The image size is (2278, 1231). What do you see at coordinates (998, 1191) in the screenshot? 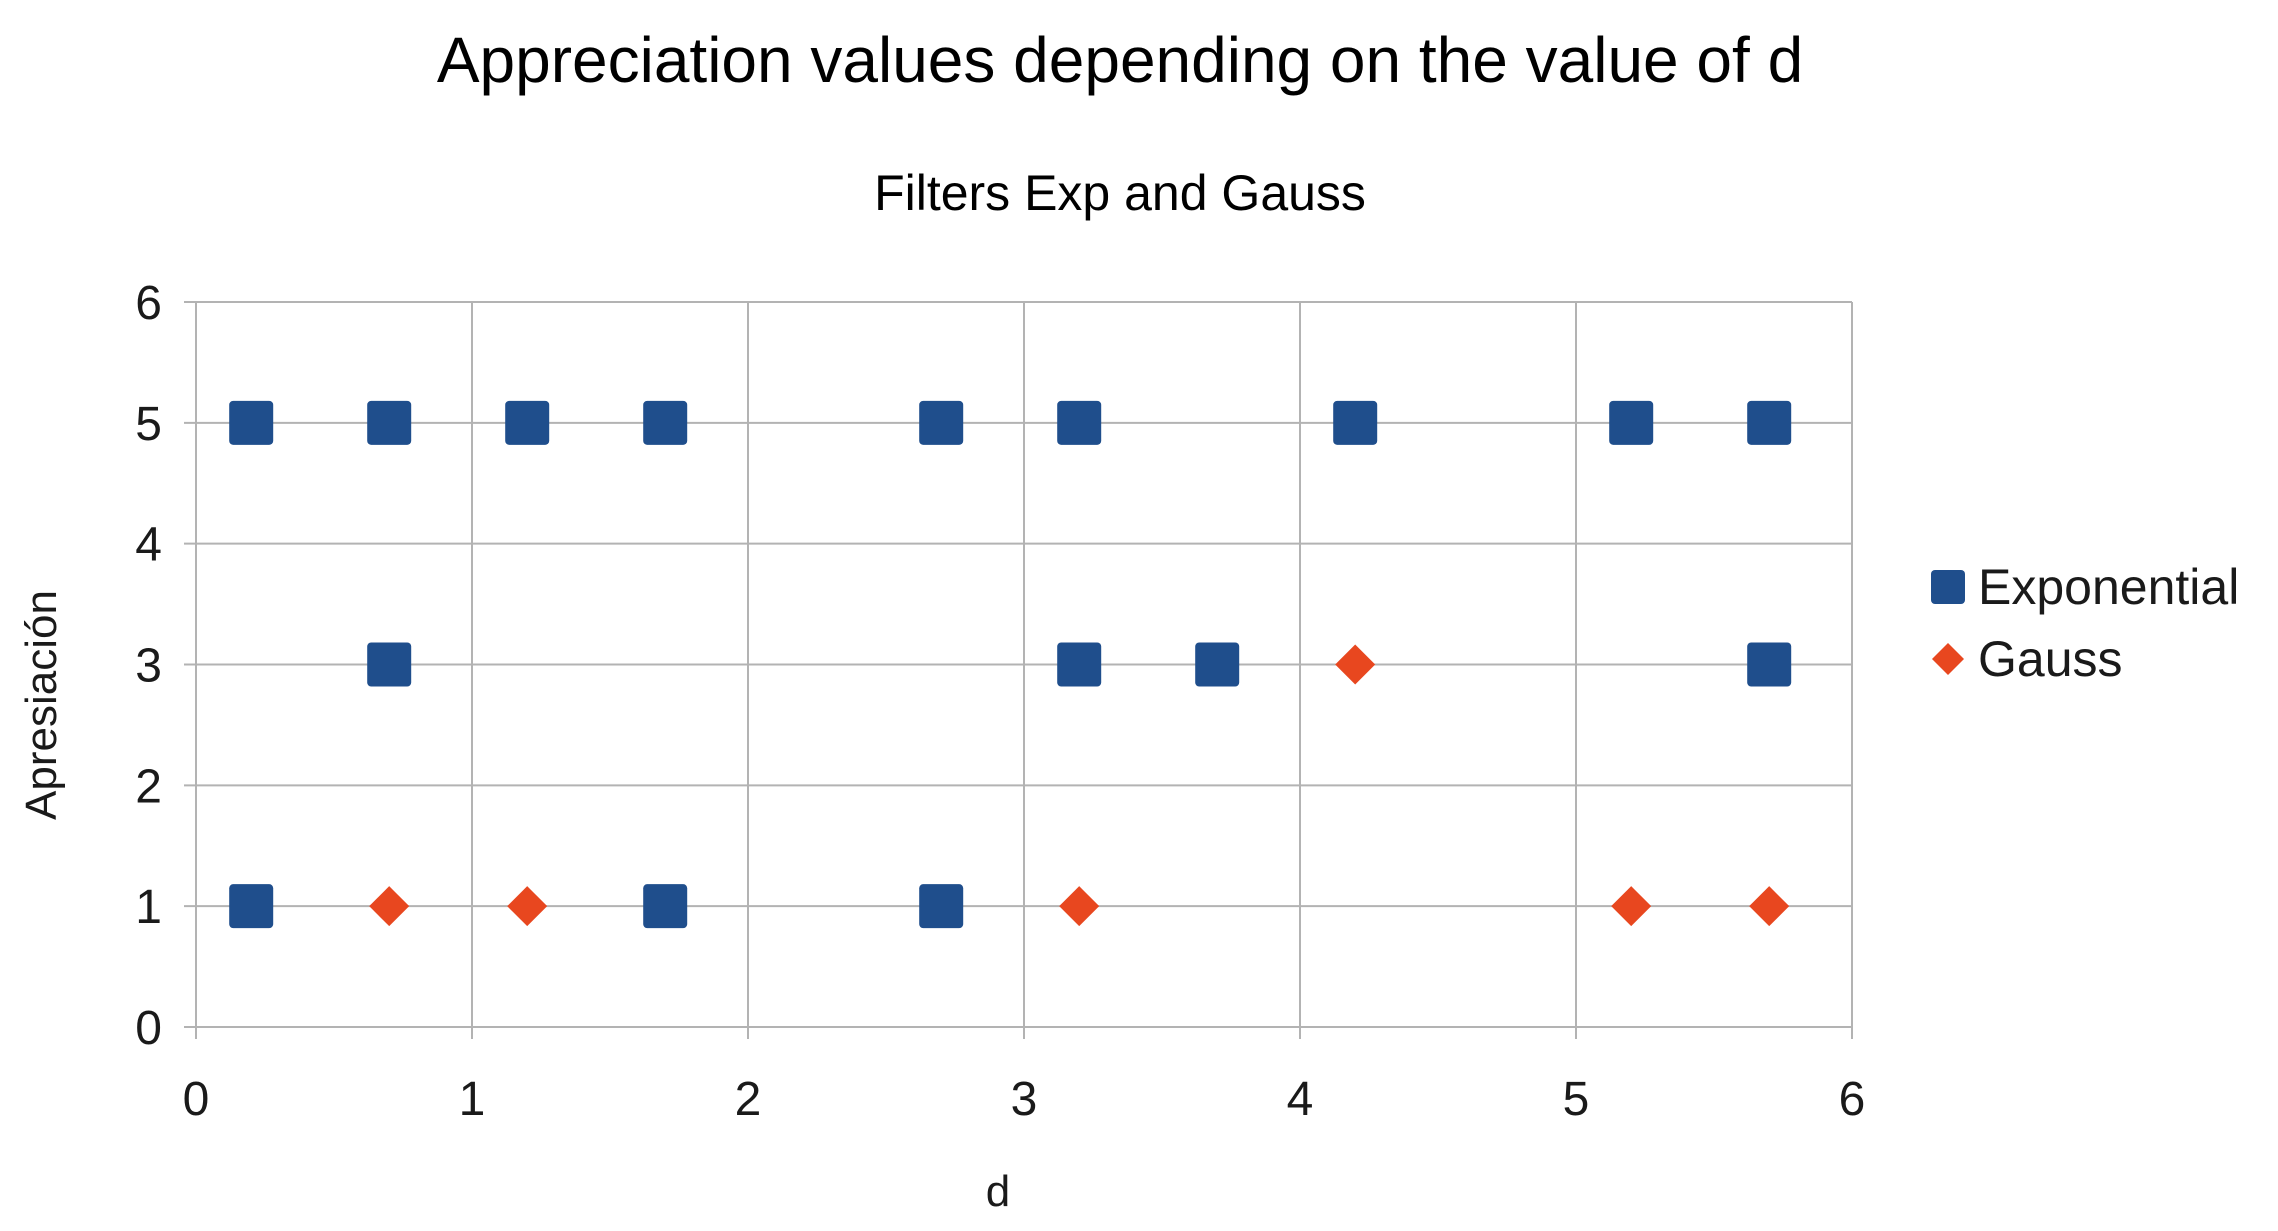
I see `x-axis-label: d` at bounding box center [998, 1191].